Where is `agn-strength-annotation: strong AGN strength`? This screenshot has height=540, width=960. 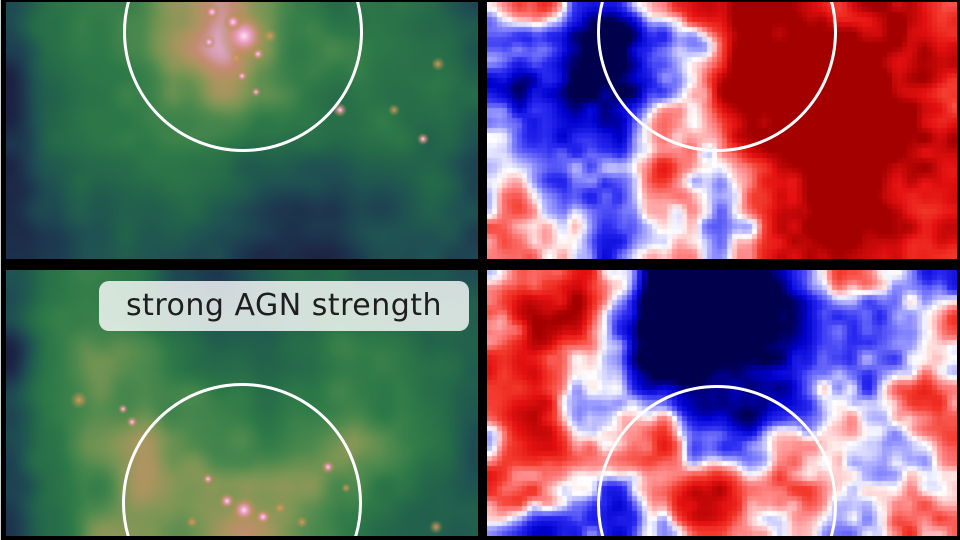
agn-strength-annotation: strong AGN strength is located at coordinates (284, 306).